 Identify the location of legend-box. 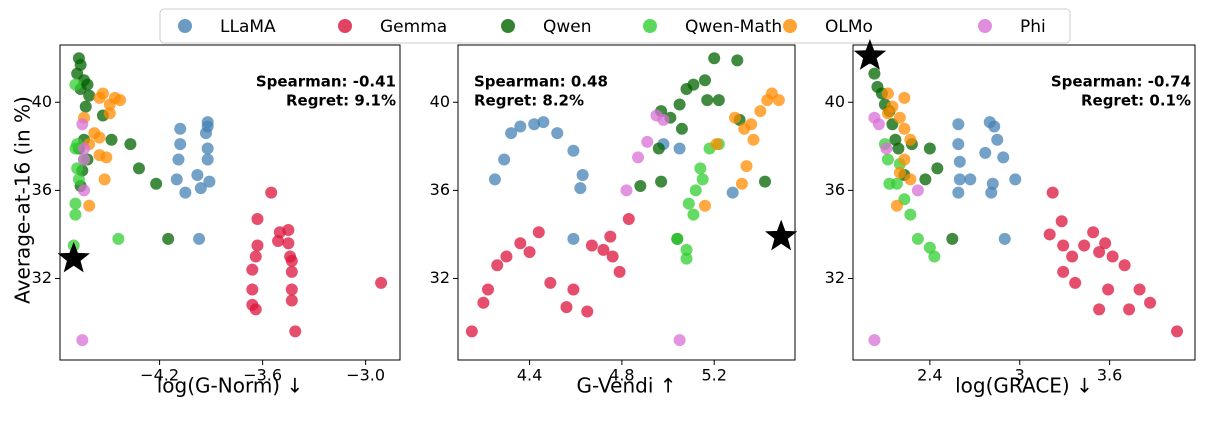
(615, 26).